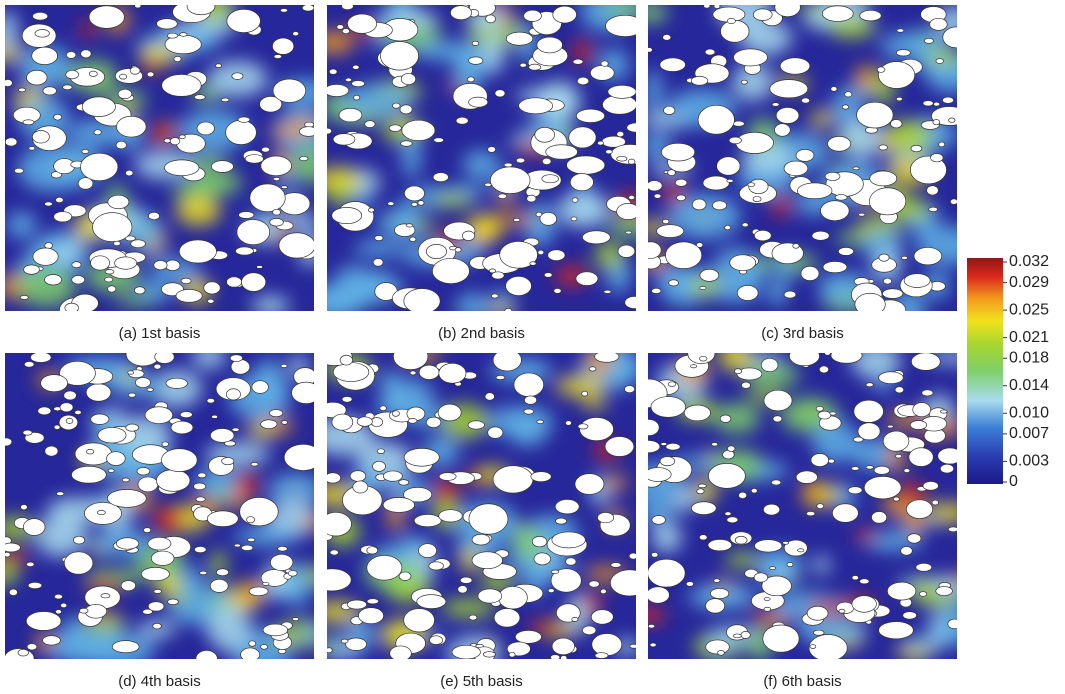 This screenshot has width=1065, height=694. What do you see at coordinates (481, 681) in the screenshot?
I see `panel-caption: (e) 5th basis` at bounding box center [481, 681].